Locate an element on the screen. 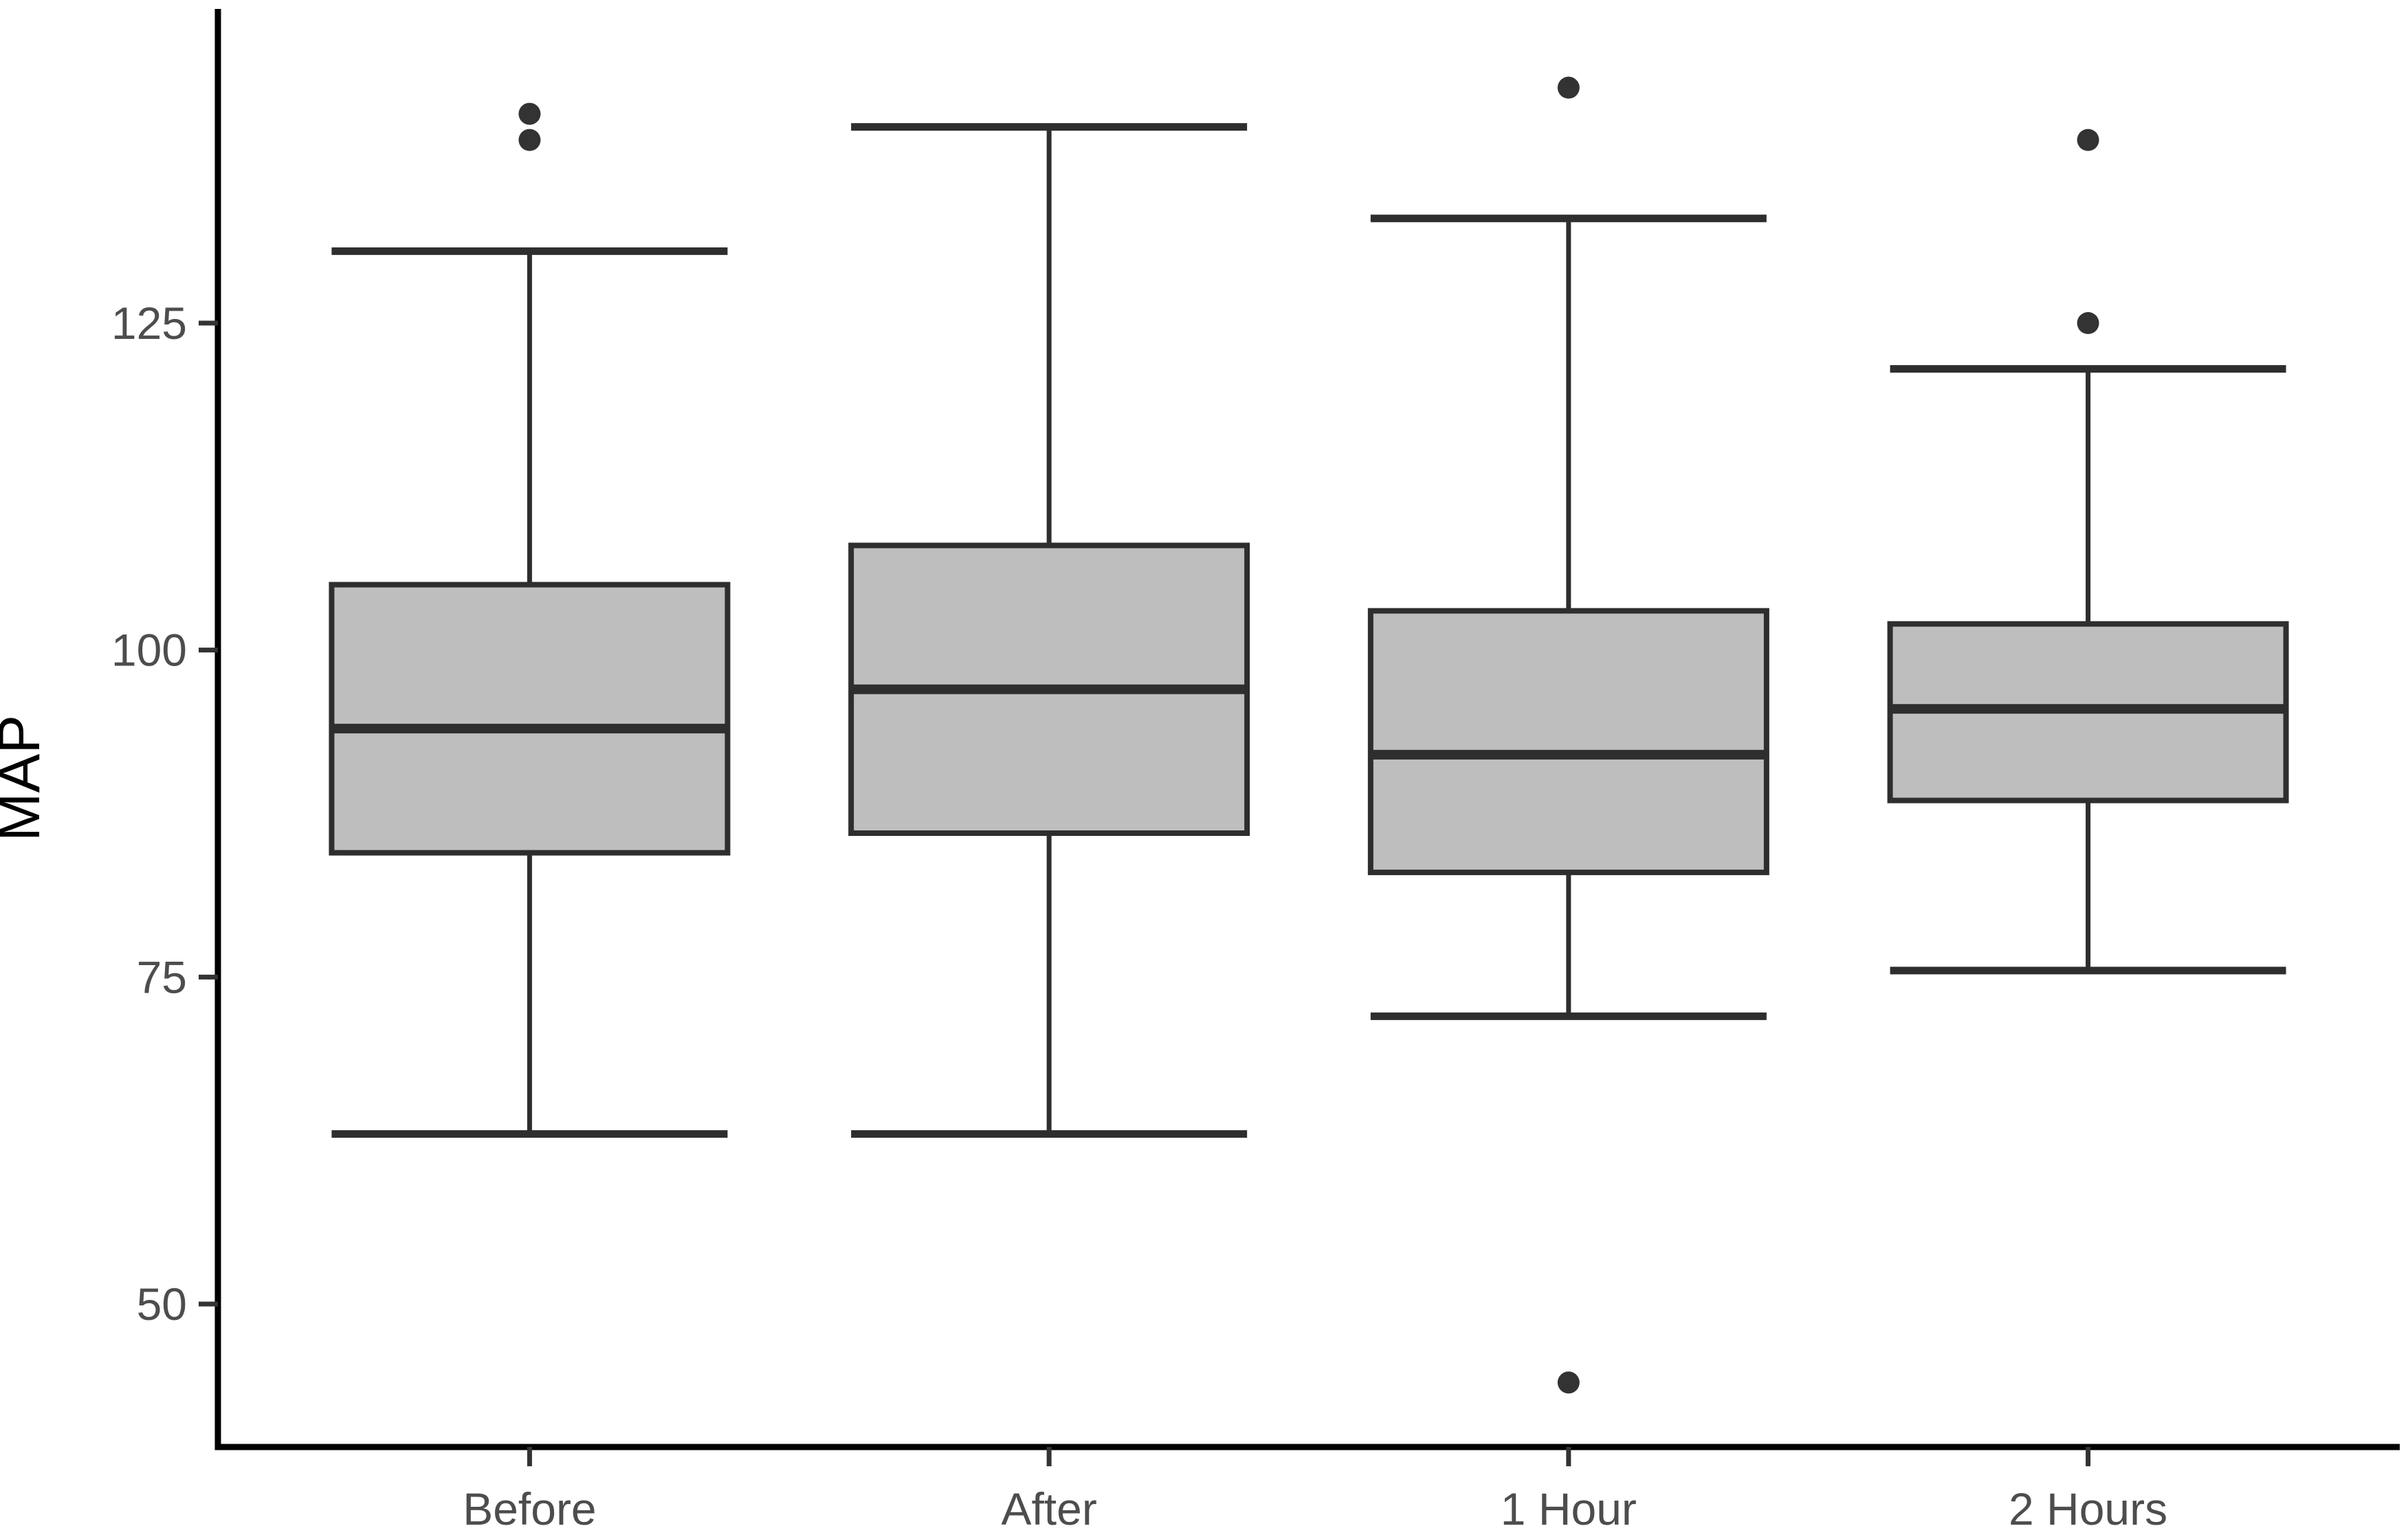 This screenshot has height=1535, width=2408. x-axis: Before After 1 Hour 2 Hours is located at coordinates (1307, 1489).